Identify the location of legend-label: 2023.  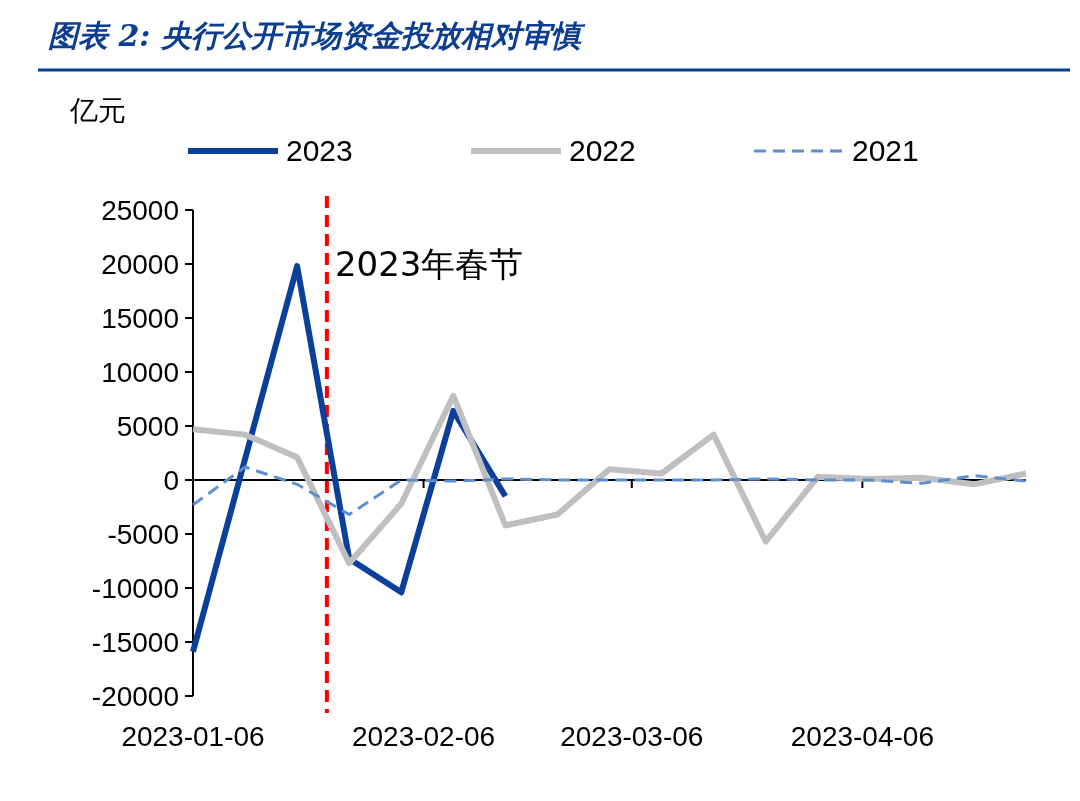
(319, 150).